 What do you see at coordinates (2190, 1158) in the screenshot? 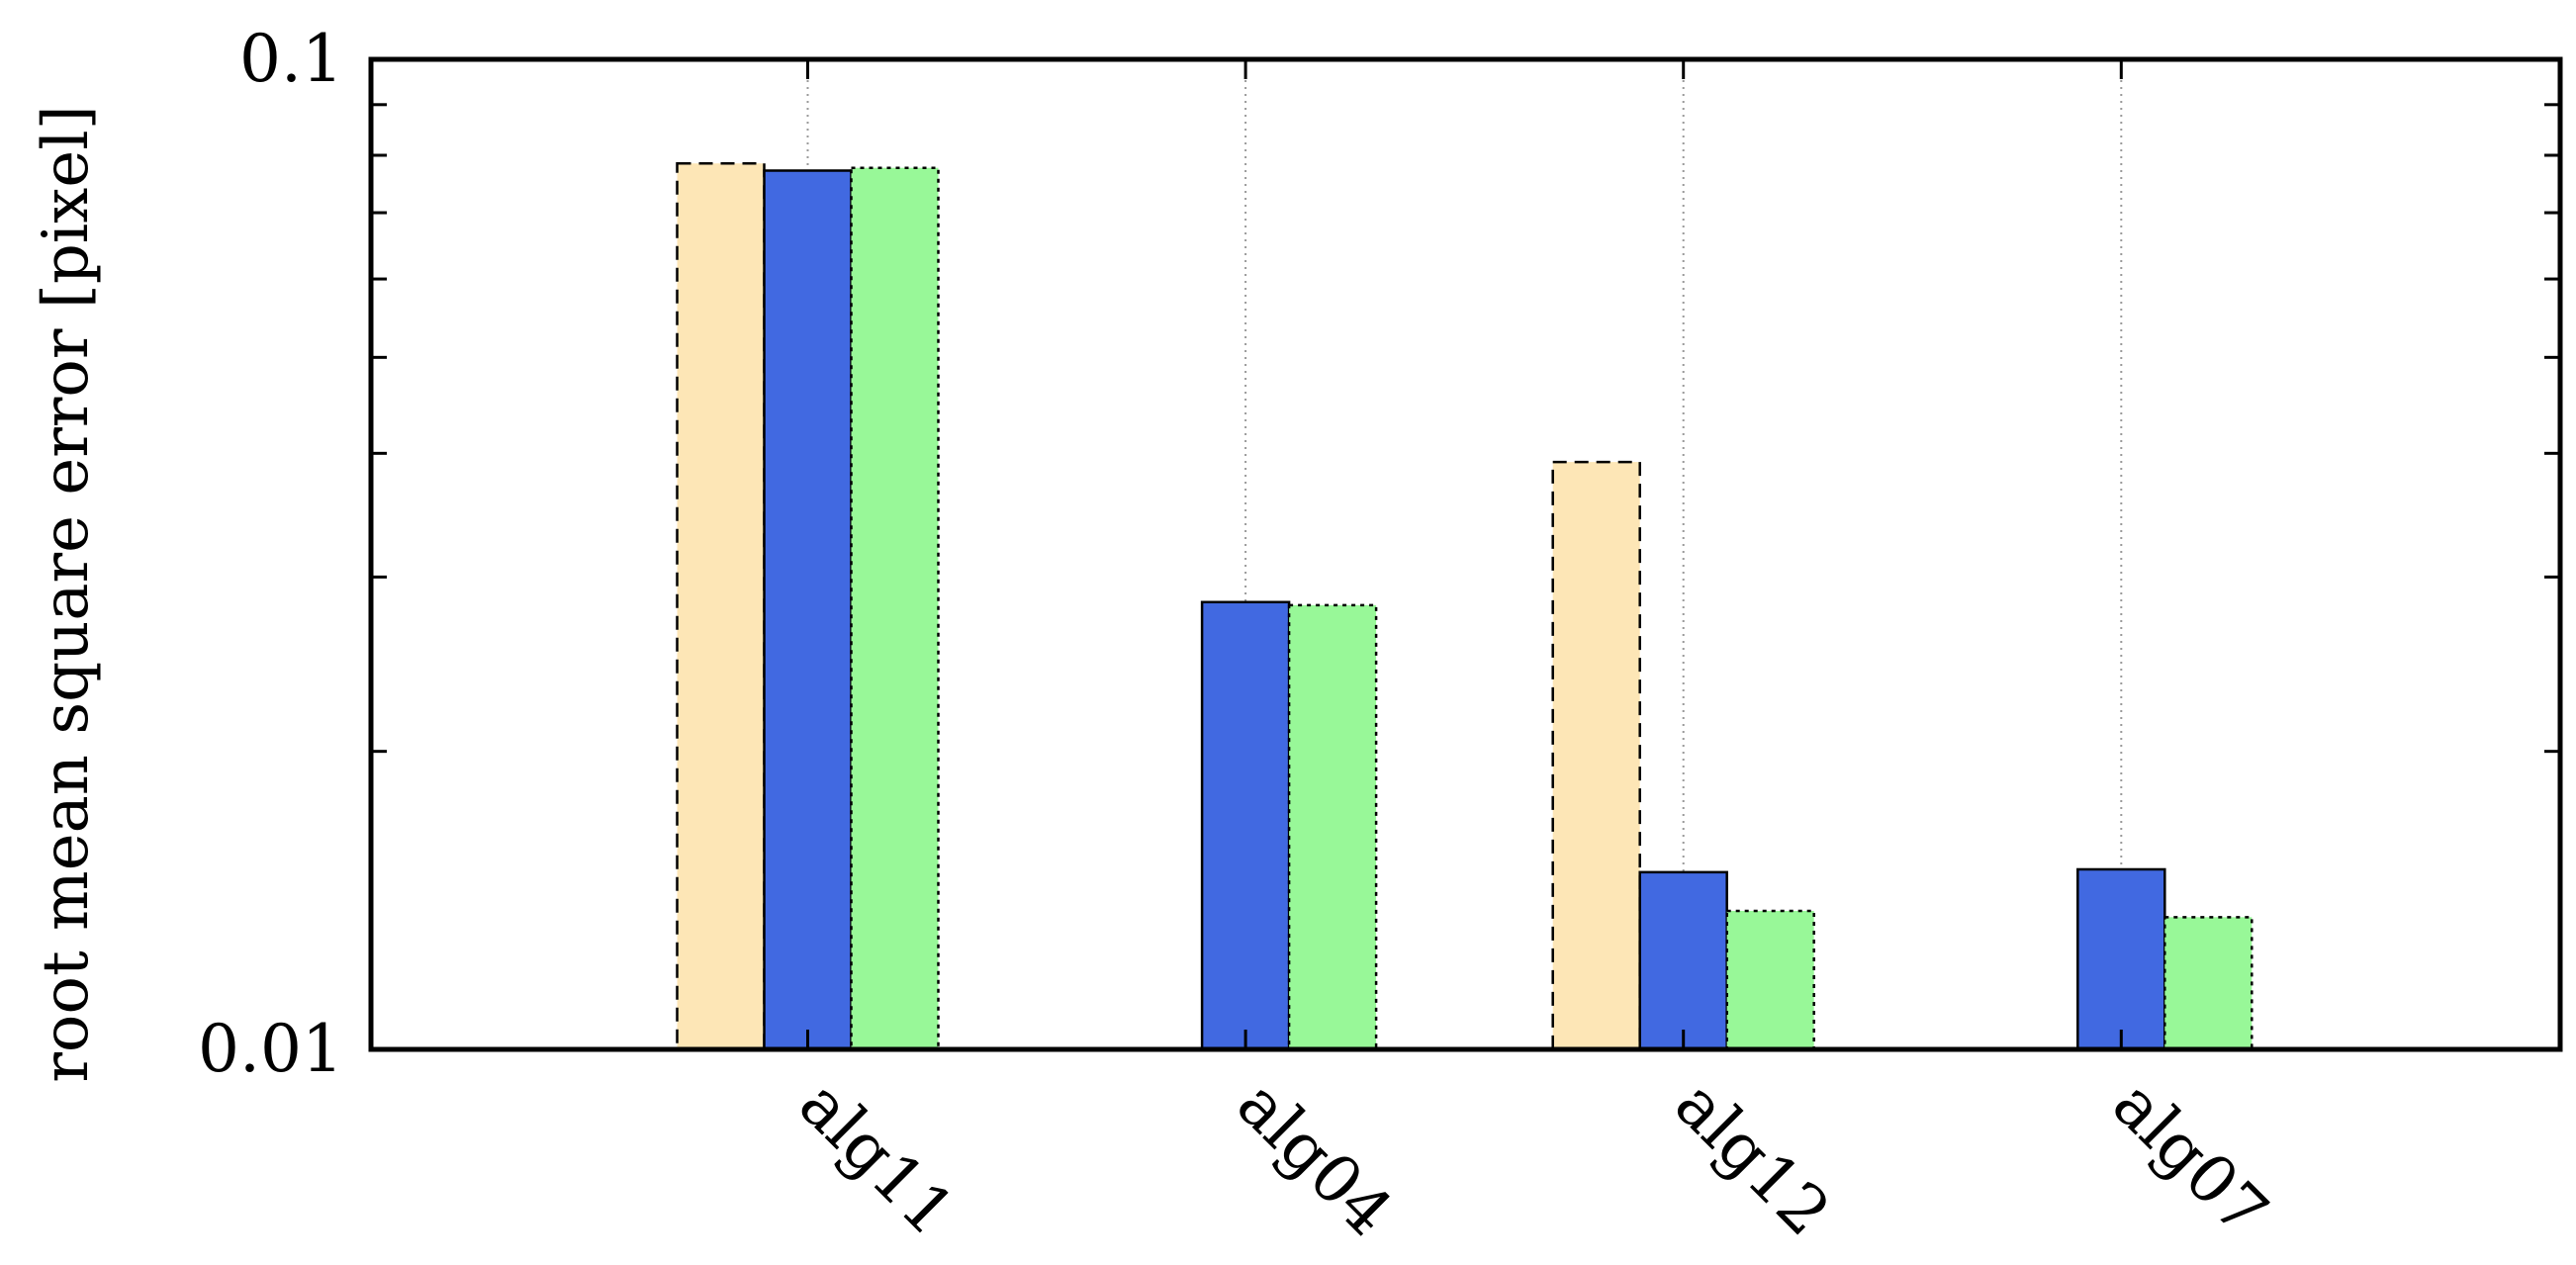
I see `x-tick-label-alg07: alg07` at bounding box center [2190, 1158].